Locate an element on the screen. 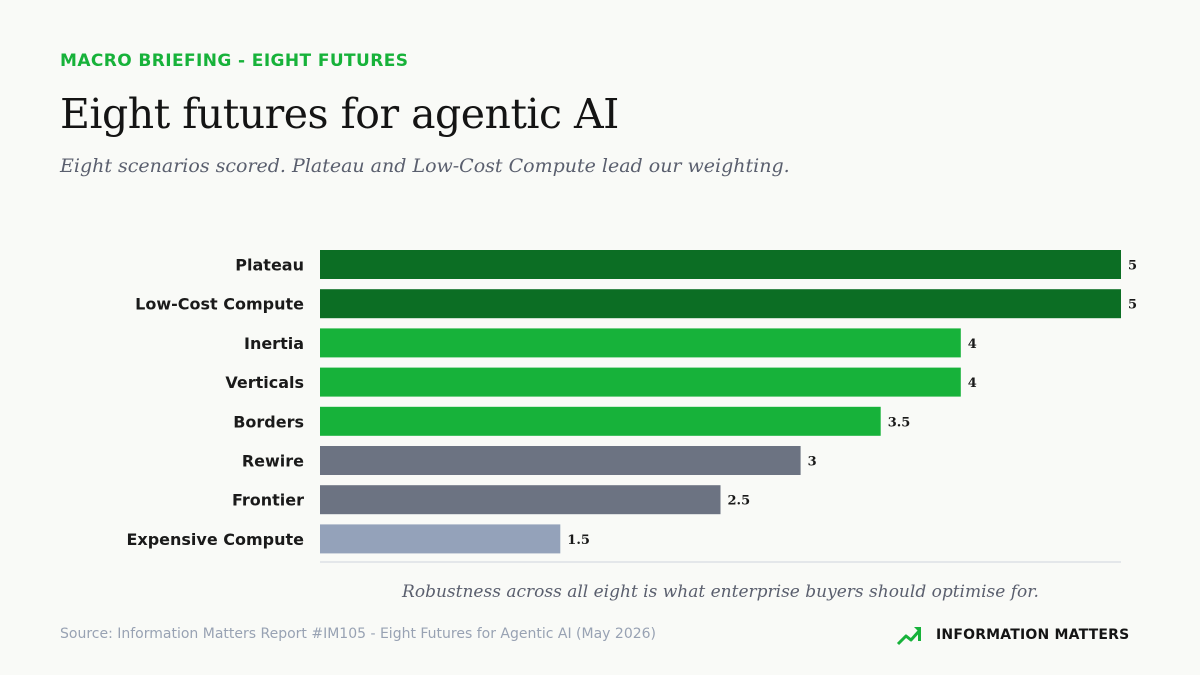 The width and height of the screenshot is (1200, 675). category-label-1: Low-Cost Compute is located at coordinates (219, 304).